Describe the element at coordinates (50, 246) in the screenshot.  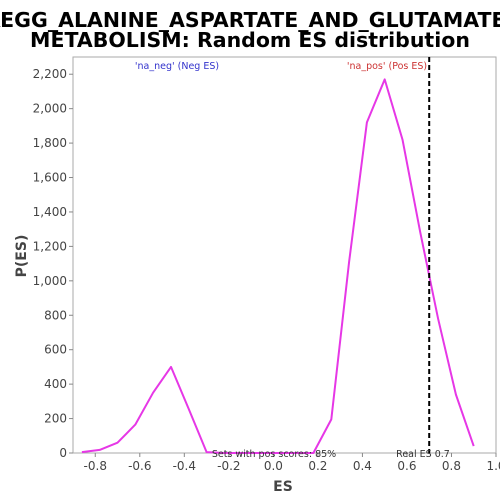
I see `y-tick-label: 1,200` at that location.